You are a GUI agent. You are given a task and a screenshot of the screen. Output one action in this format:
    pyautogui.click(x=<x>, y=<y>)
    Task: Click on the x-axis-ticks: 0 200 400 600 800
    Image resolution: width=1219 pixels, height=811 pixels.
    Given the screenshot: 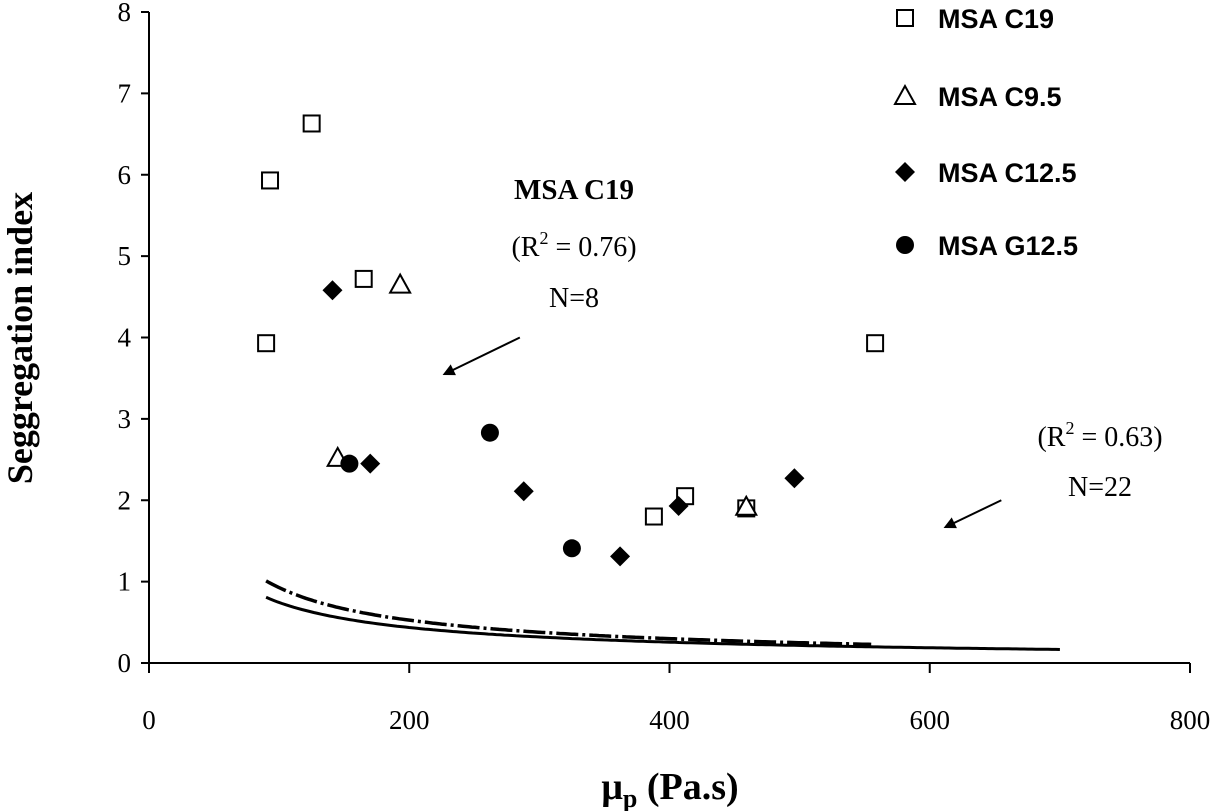 What is the action you would take?
    pyautogui.click(x=676, y=699)
    